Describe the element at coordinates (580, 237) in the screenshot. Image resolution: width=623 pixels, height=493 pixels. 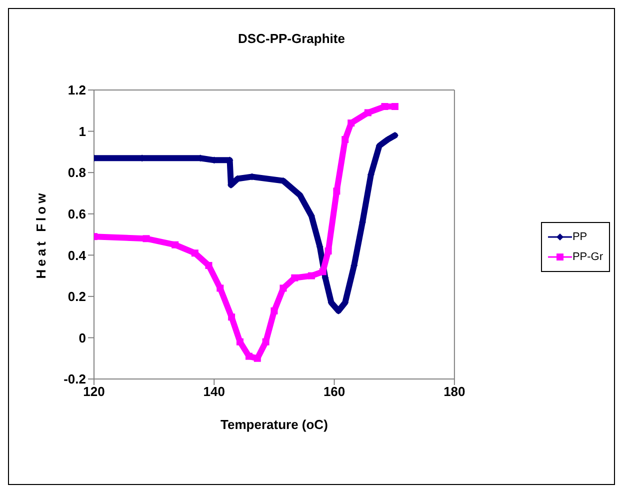
I see `legend-label: PP` at that location.